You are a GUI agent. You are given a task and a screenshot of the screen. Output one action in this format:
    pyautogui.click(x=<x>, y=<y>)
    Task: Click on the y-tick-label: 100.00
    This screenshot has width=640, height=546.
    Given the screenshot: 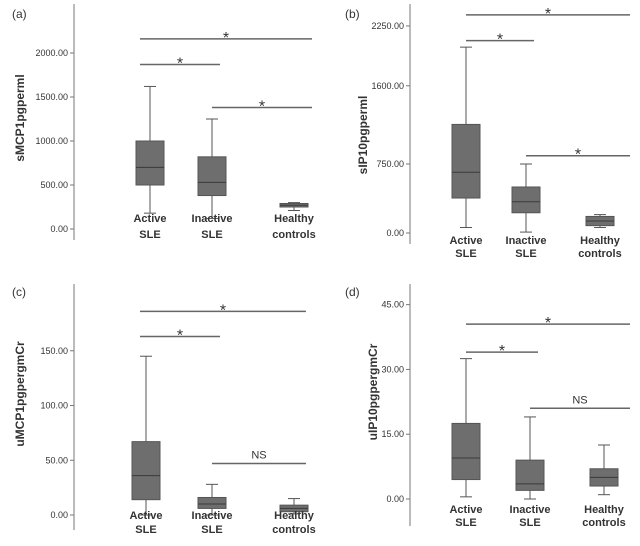 What is the action you would take?
    pyautogui.click(x=54, y=406)
    